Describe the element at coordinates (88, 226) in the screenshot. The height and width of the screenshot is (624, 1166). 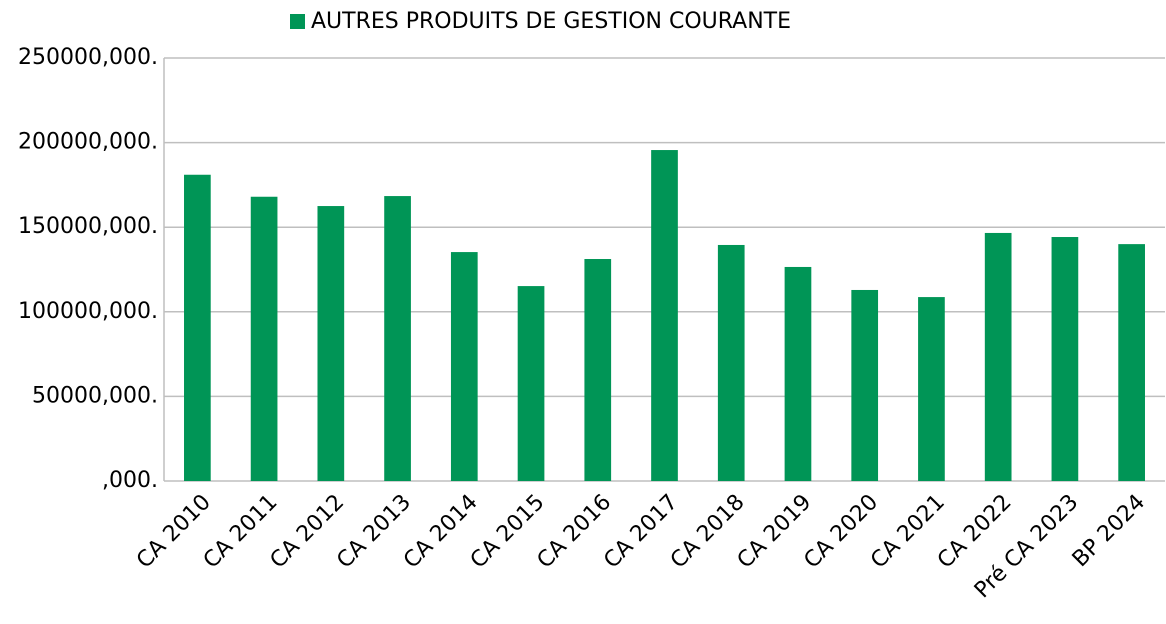
I see `y-tick-label: 150000,000.` at that location.